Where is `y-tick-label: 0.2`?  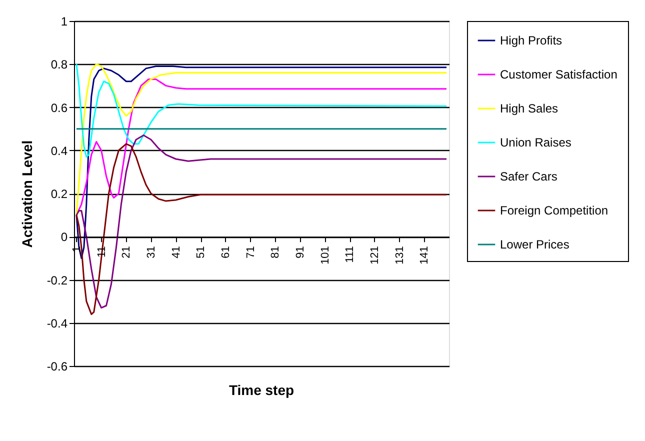
y-tick-label: 0.2 is located at coordinates (59, 194).